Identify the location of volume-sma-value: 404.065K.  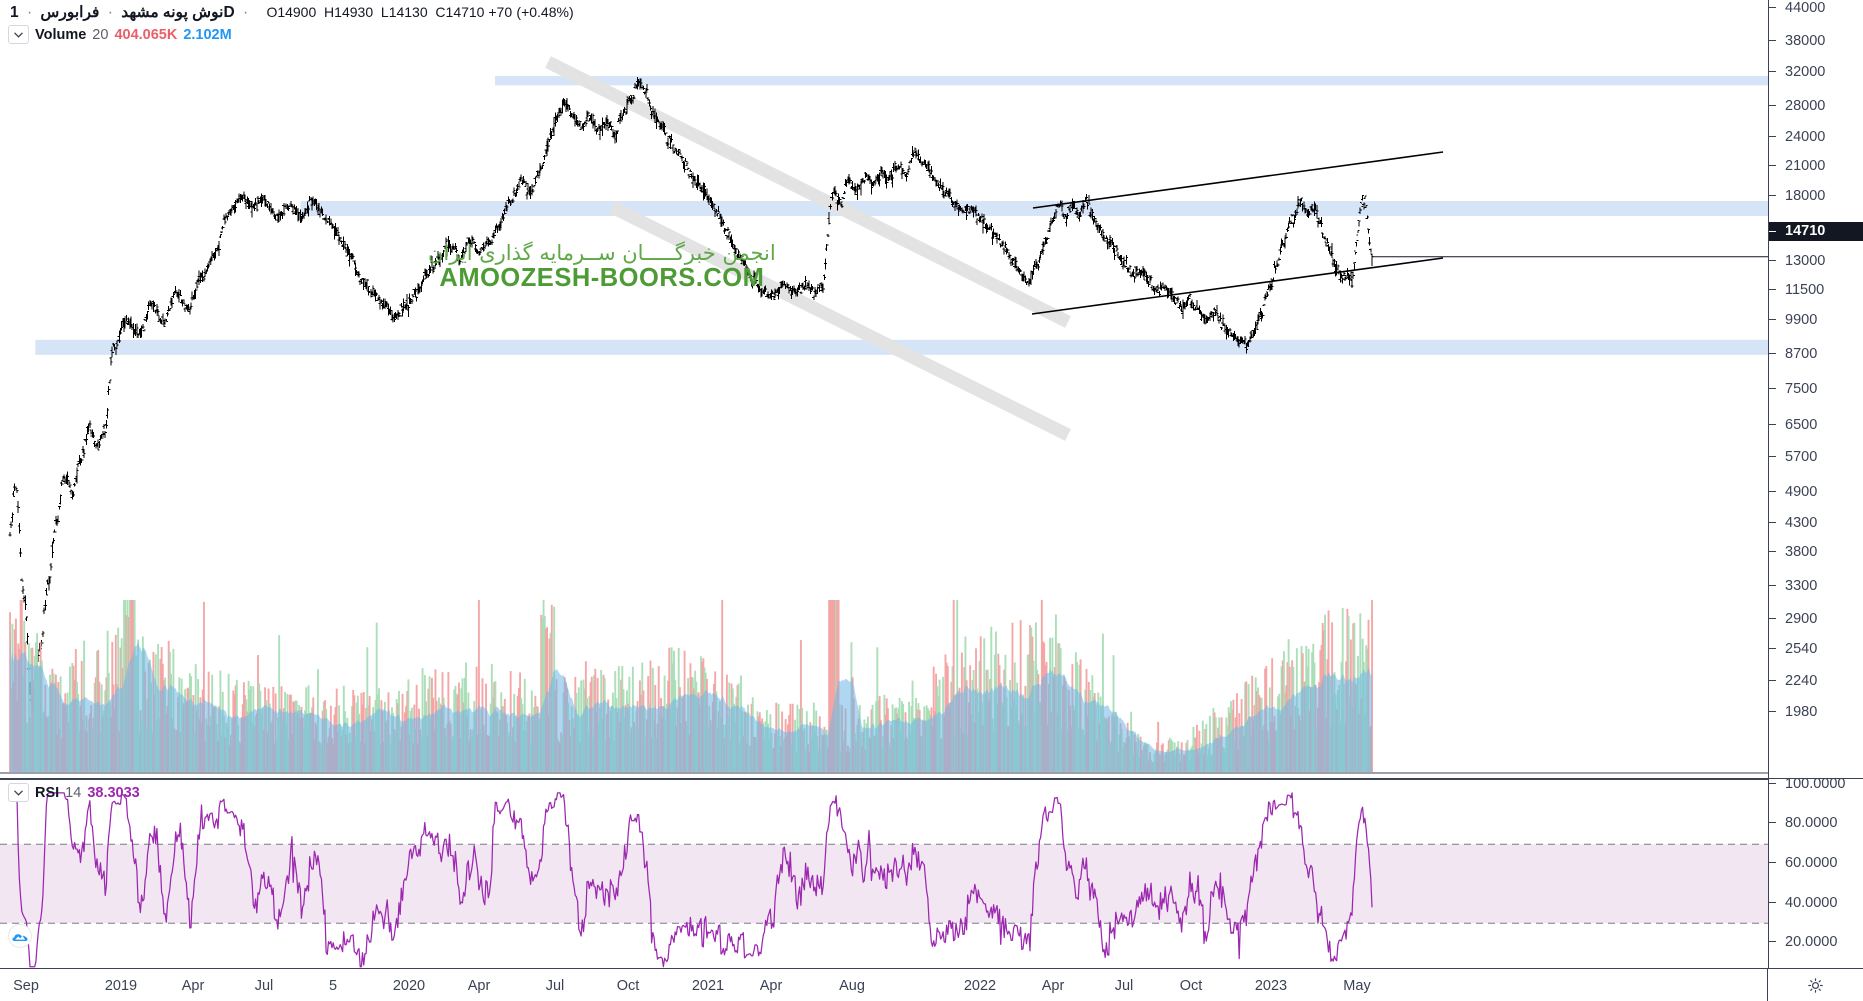
(146, 34).